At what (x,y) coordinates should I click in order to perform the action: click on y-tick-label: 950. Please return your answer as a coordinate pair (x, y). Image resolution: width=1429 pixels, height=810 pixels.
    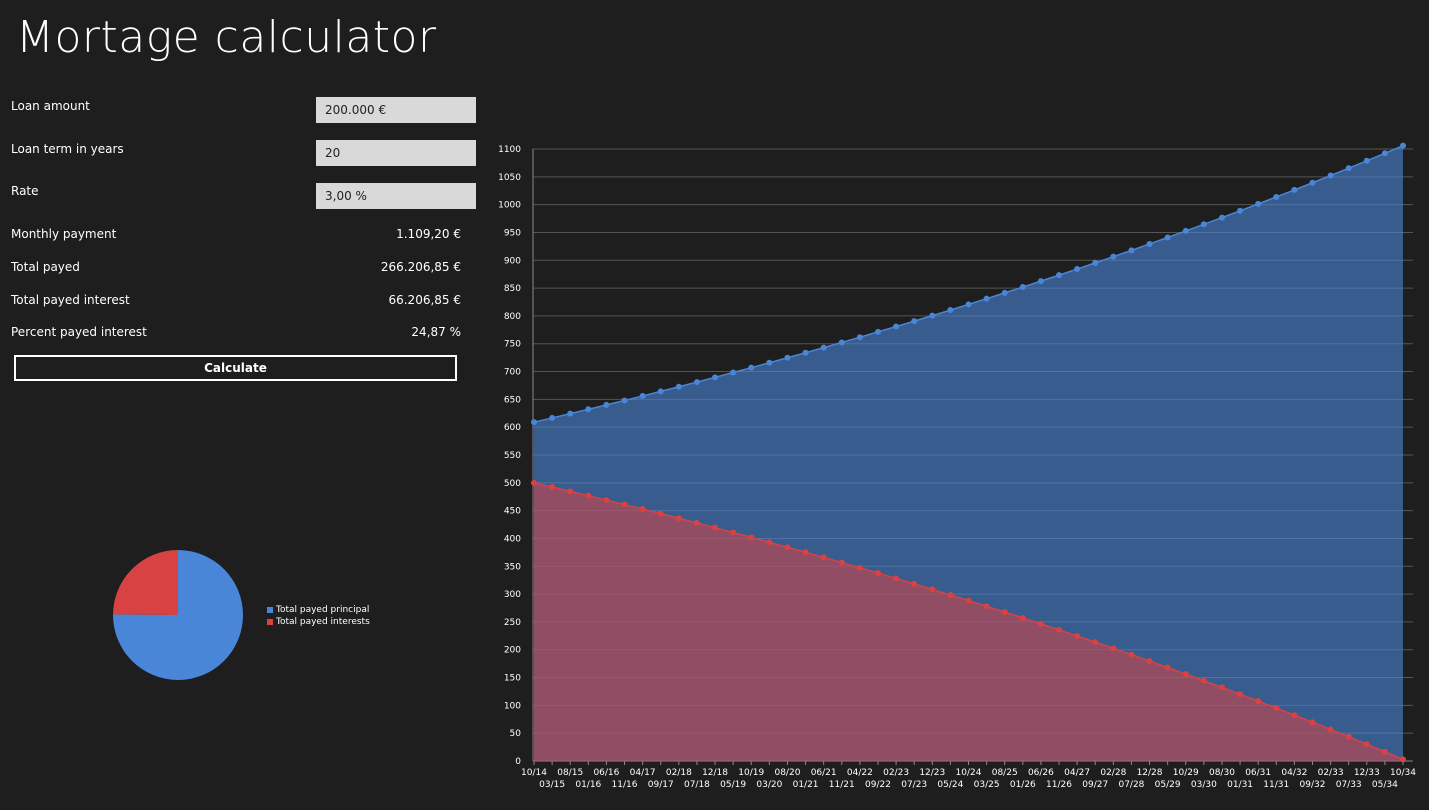
    Looking at the image, I should click on (512, 233).